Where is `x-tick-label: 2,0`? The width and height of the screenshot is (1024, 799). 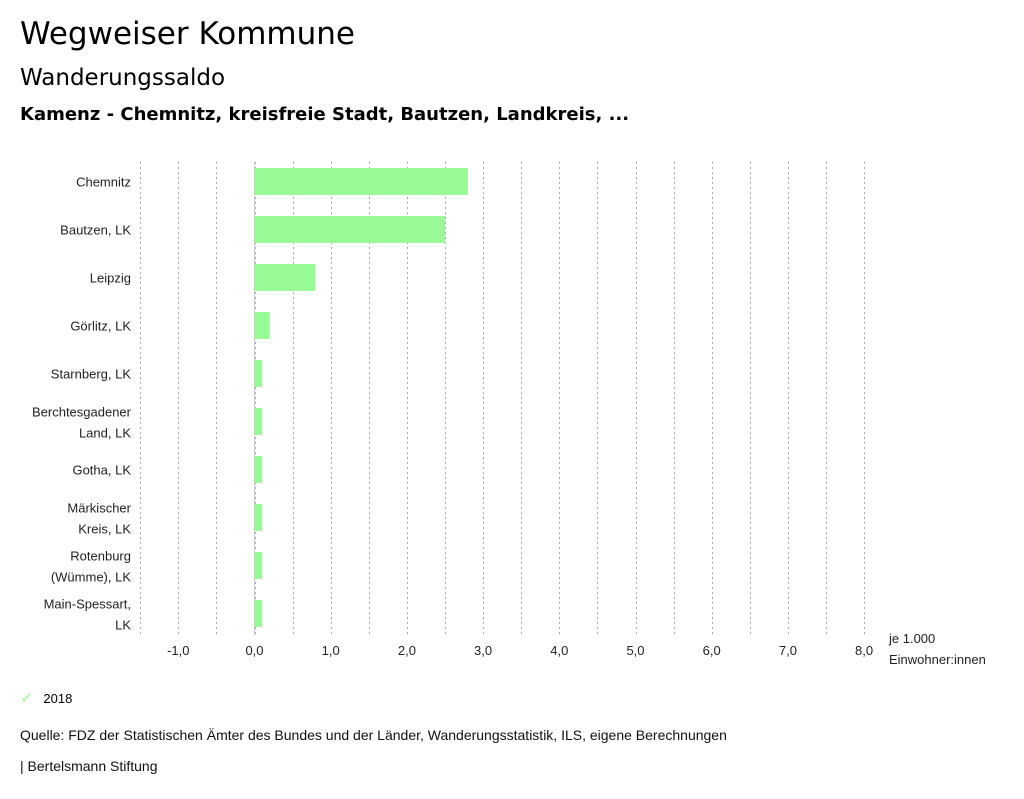
x-tick-label: 2,0 is located at coordinates (407, 650).